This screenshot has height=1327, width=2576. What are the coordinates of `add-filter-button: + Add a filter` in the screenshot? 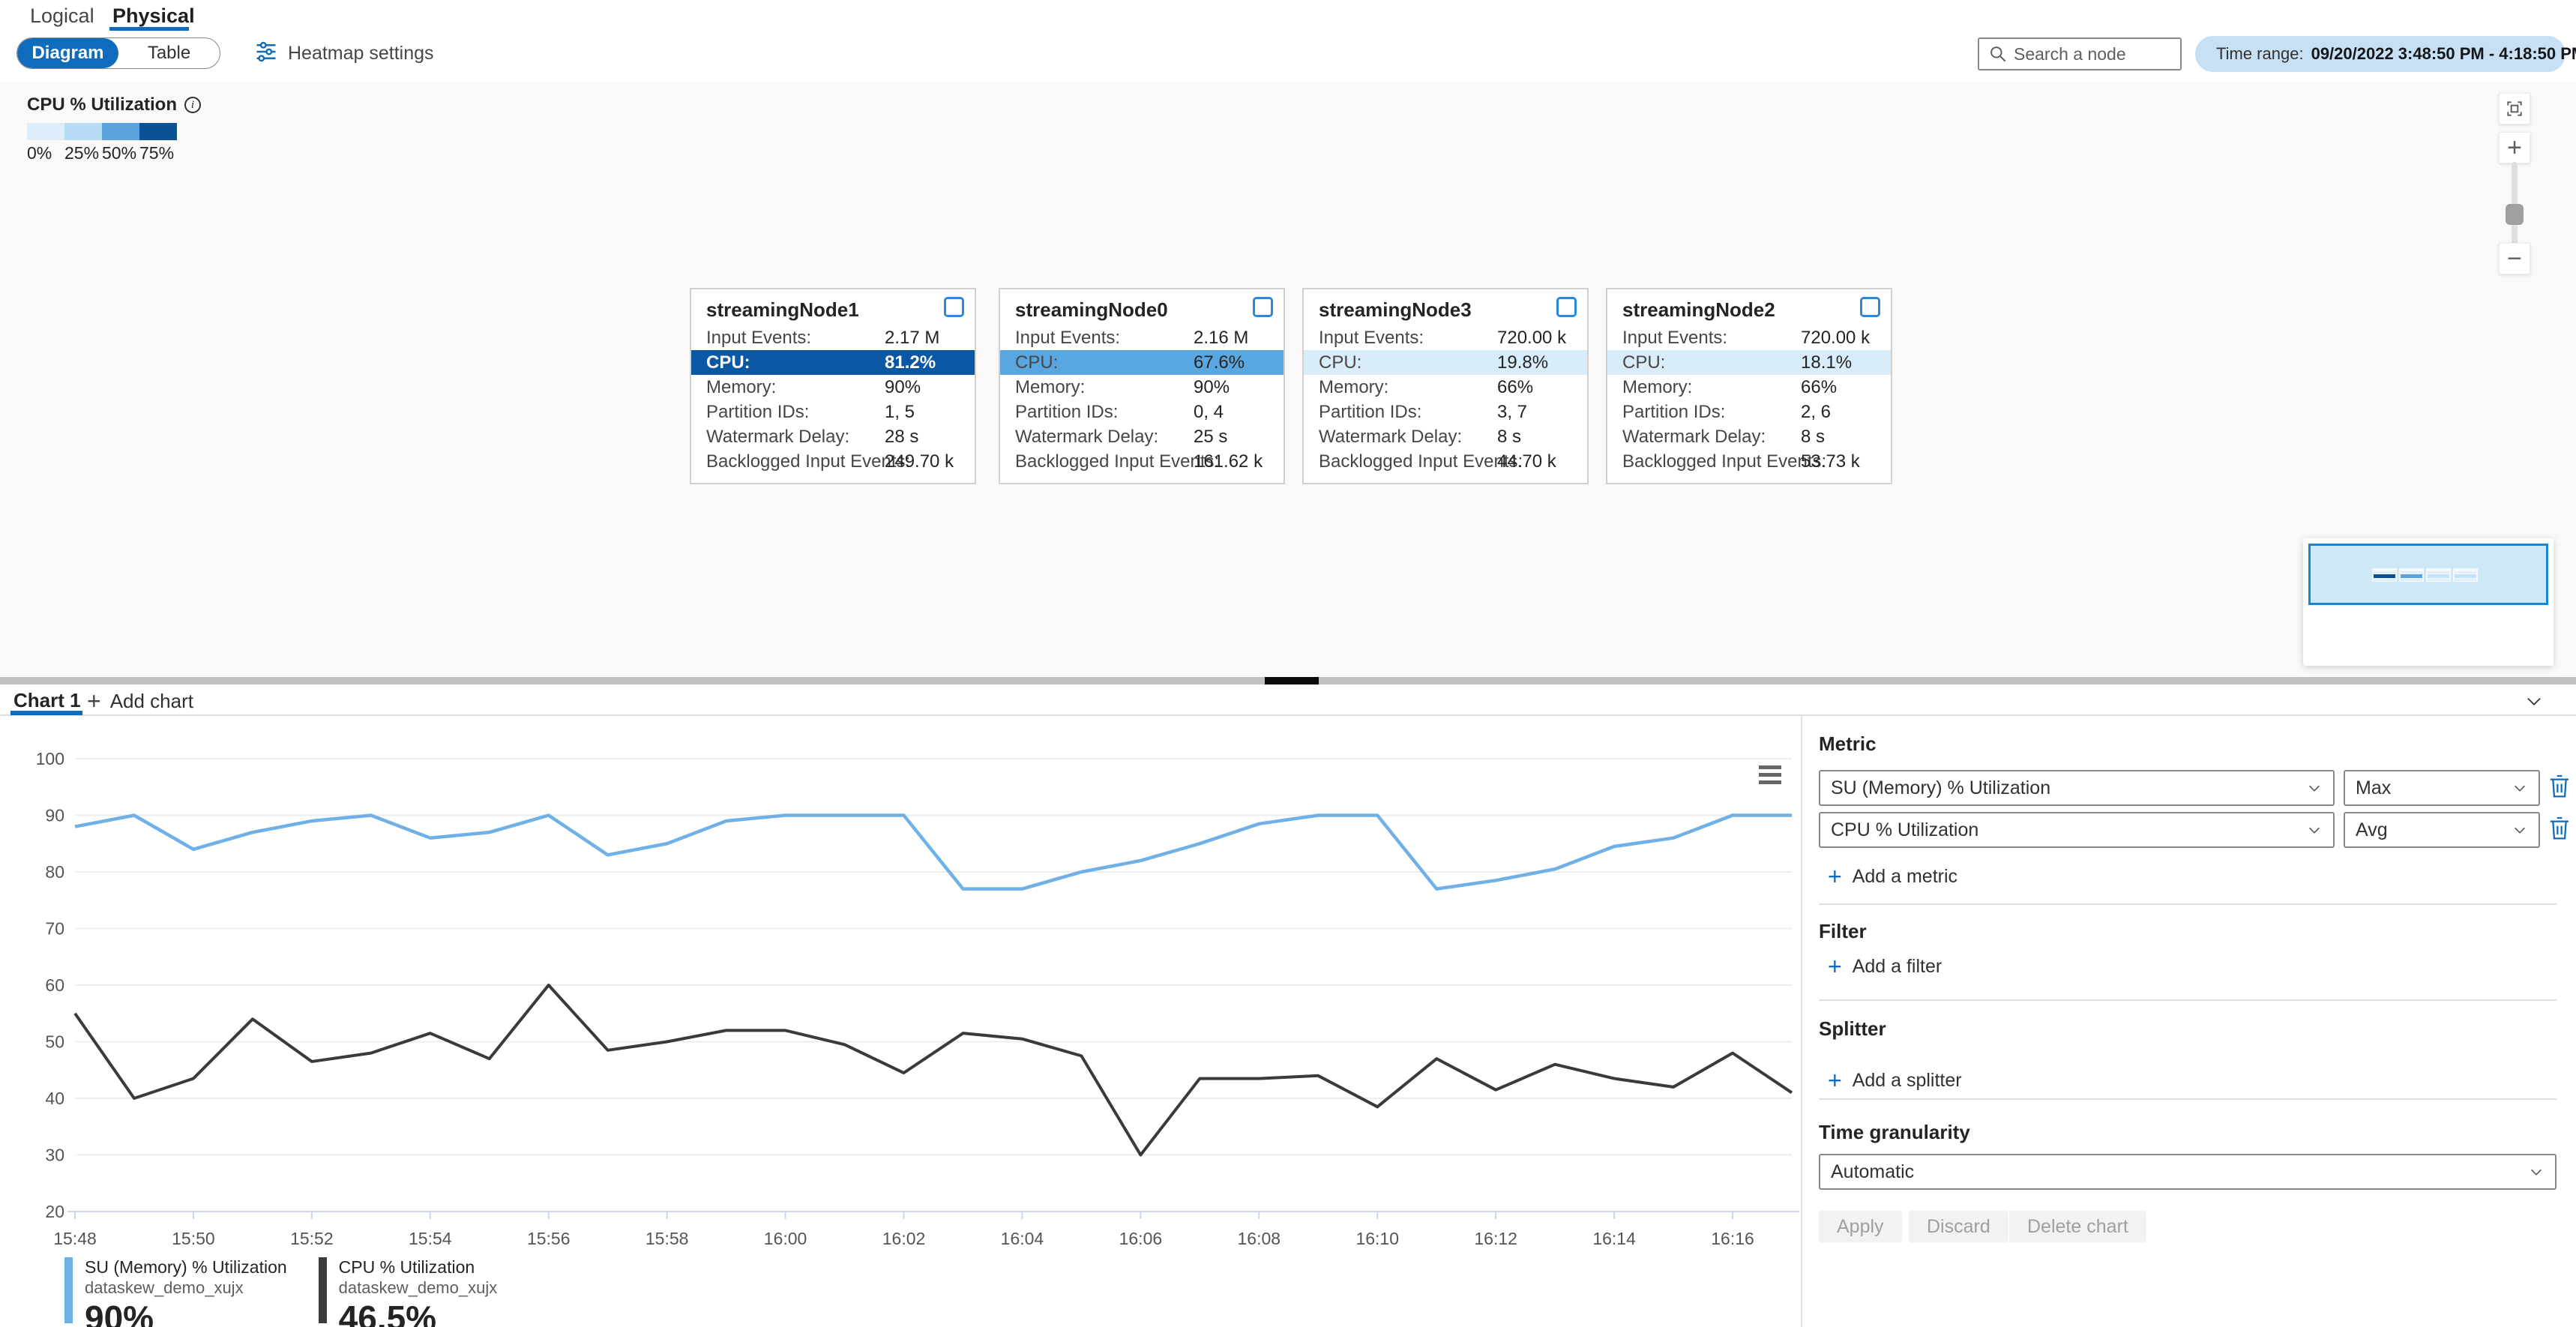 It's located at (1885, 966).